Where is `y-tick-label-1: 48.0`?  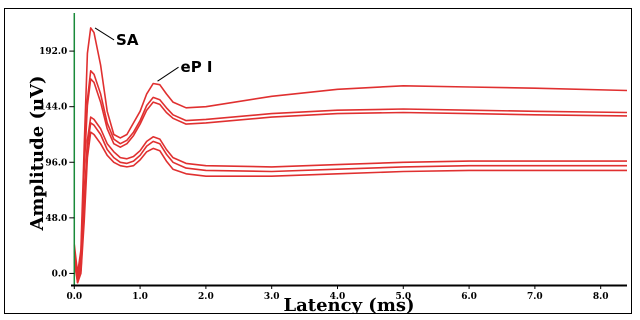
y-tick-label-1: 48.0 is located at coordinates (56, 219).